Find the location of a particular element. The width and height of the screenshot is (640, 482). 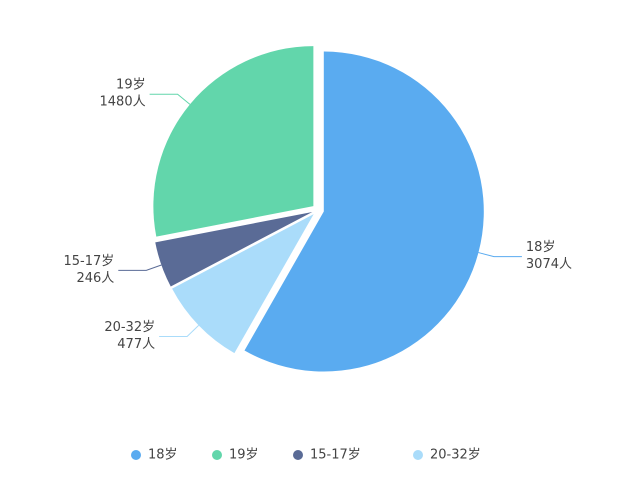

data-label-name: 19岁 is located at coordinates (131, 85).